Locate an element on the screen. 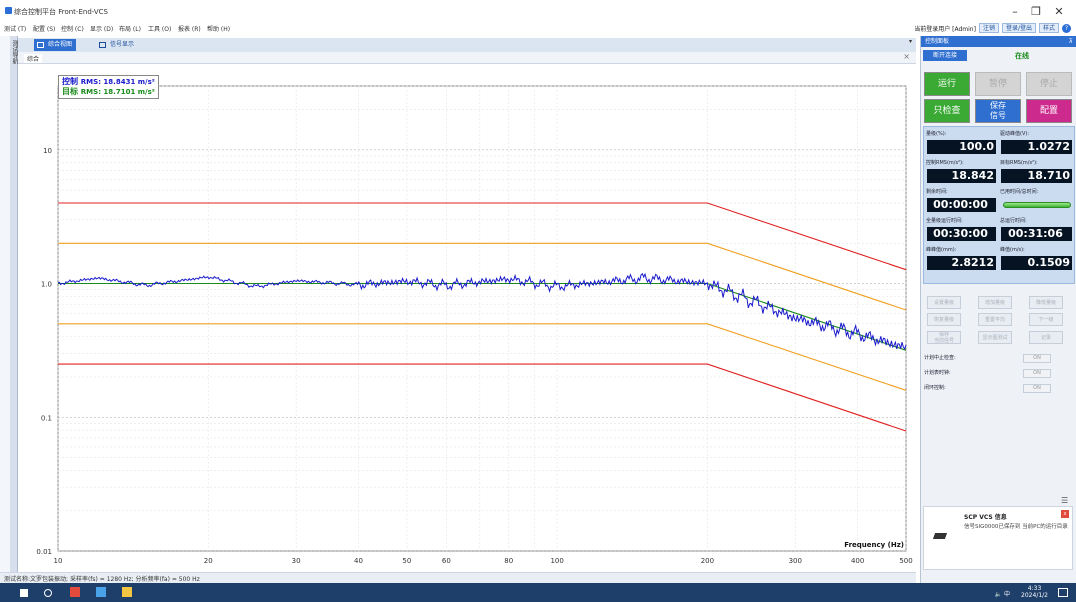 The image size is (1076, 602). folder-taskbar-icon is located at coordinates (127, 592).